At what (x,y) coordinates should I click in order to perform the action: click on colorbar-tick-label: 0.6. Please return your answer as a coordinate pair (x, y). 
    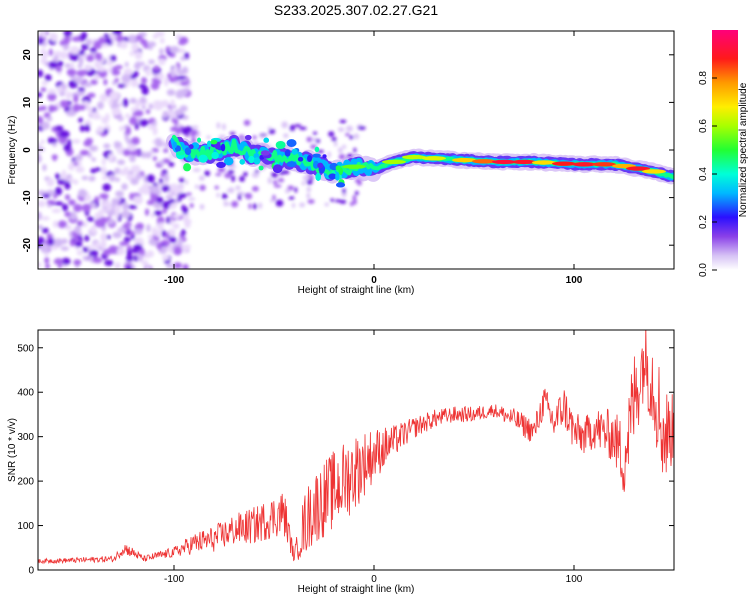
    Looking at the image, I should click on (703, 126).